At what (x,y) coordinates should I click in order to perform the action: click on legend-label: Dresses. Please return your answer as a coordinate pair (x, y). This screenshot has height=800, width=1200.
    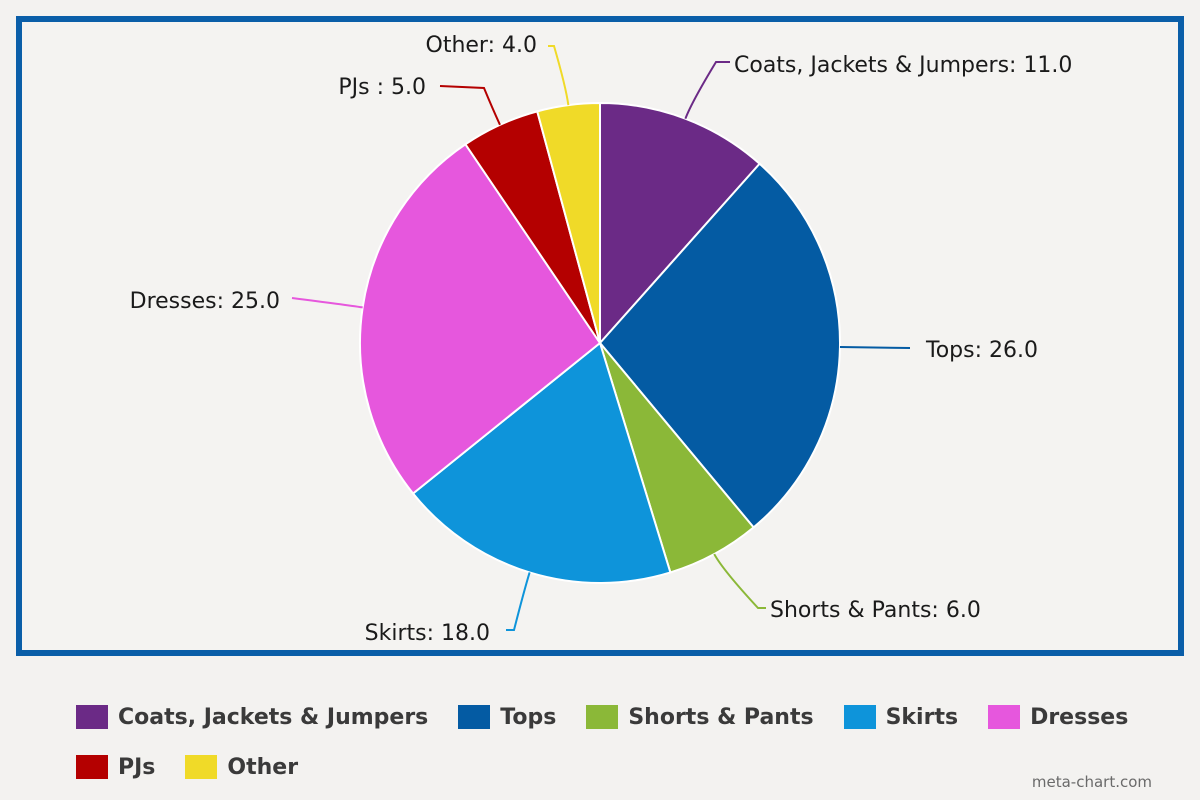
    Looking at the image, I should click on (1079, 717).